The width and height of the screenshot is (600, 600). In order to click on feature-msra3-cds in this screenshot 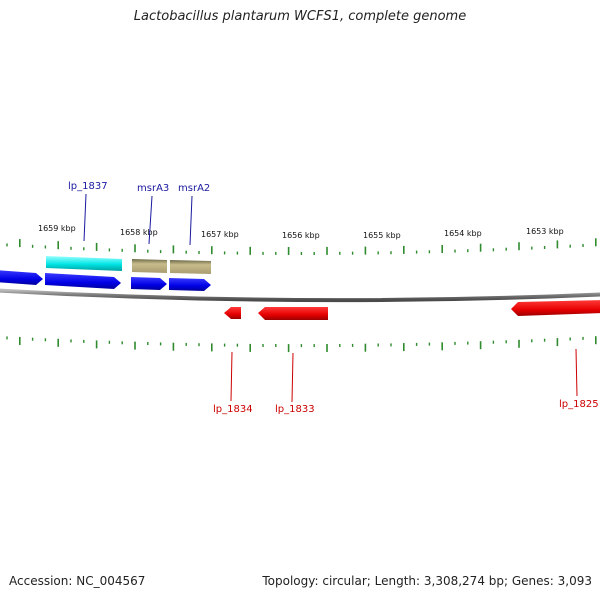, I will do `click(149, 283)`.